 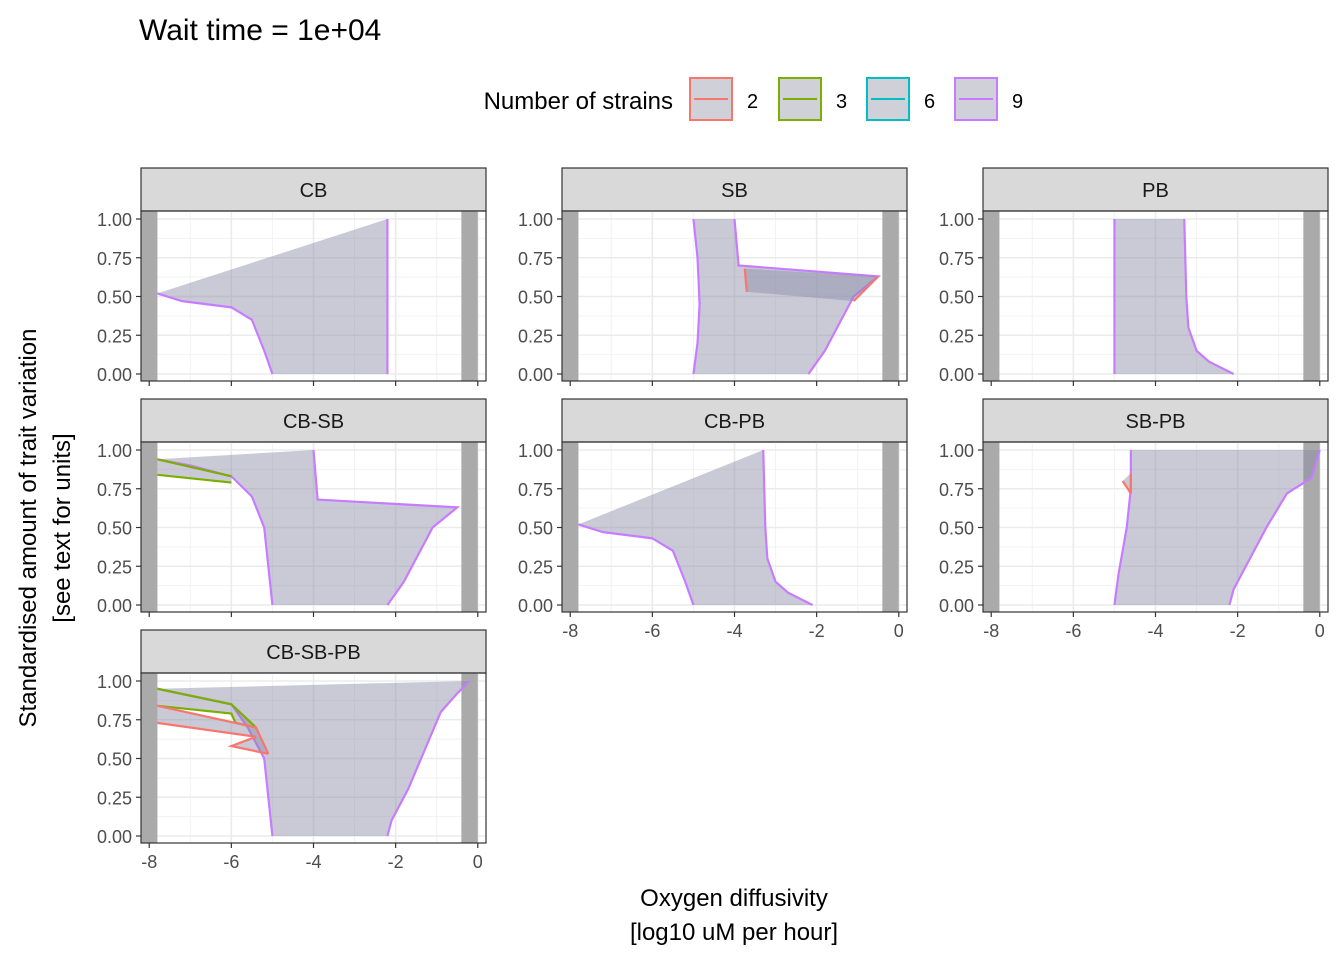 What do you see at coordinates (62, 527) in the screenshot?
I see `y-axis-title-line2: [see text for units]` at bounding box center [62, 527].